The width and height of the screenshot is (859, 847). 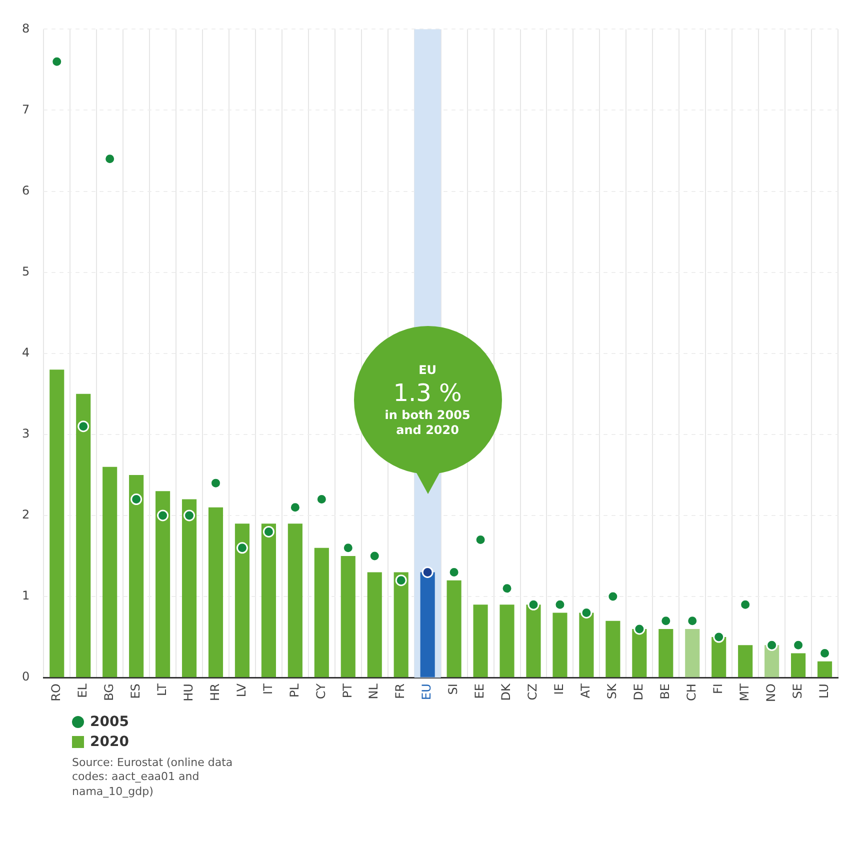 What do you see at coordinates (215, 692) in the screenshot?
I see `x-tick-label: HR` at bounding box center [215, 692].